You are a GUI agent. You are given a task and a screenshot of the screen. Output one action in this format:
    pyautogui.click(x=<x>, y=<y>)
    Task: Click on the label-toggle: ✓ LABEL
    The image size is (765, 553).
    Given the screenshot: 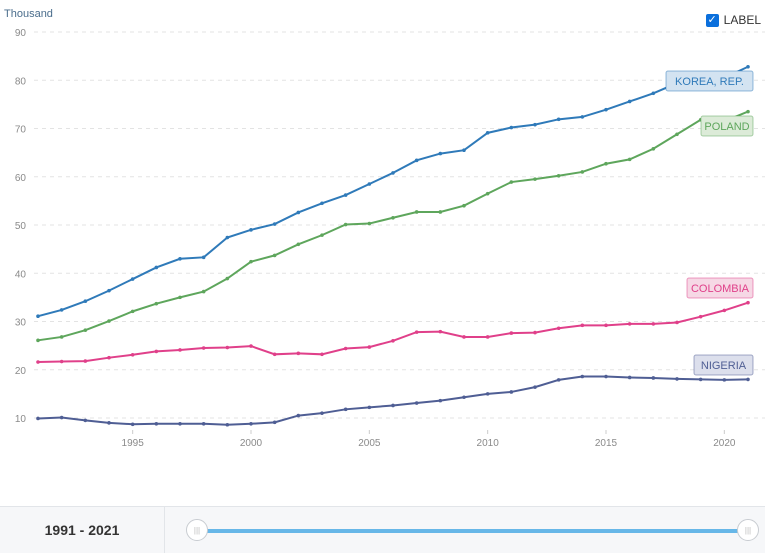 What is the action you would take?
    pyautogui.click(x=733, y=20)
    